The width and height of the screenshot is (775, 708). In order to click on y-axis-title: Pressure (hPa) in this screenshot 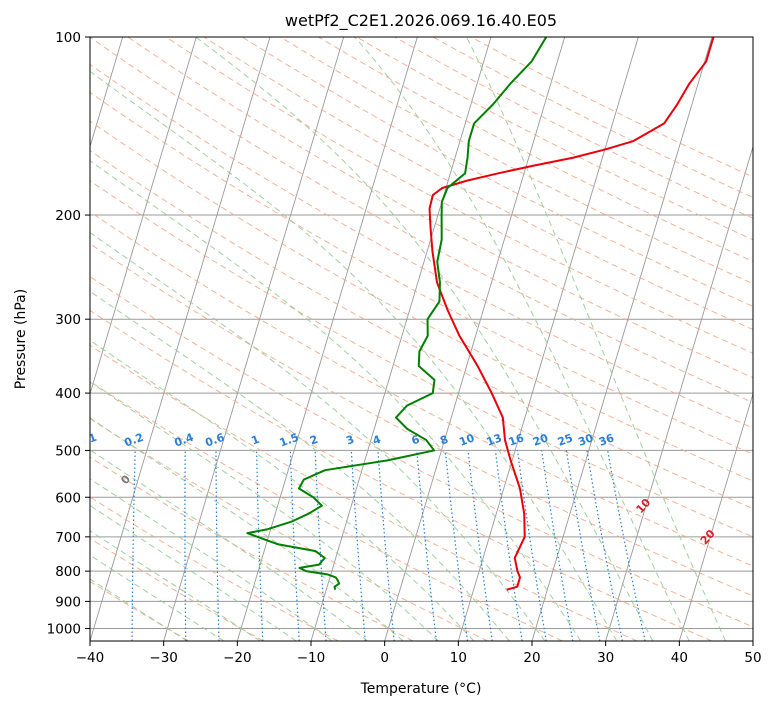, I will do `click(21, 339)`.